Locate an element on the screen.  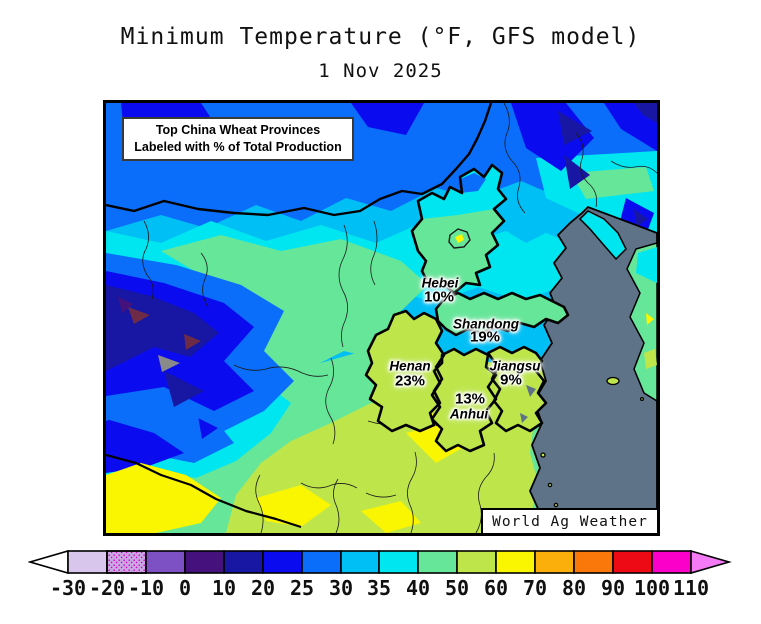
colorbar-tick: 40 is located at coordinates (418, 588).